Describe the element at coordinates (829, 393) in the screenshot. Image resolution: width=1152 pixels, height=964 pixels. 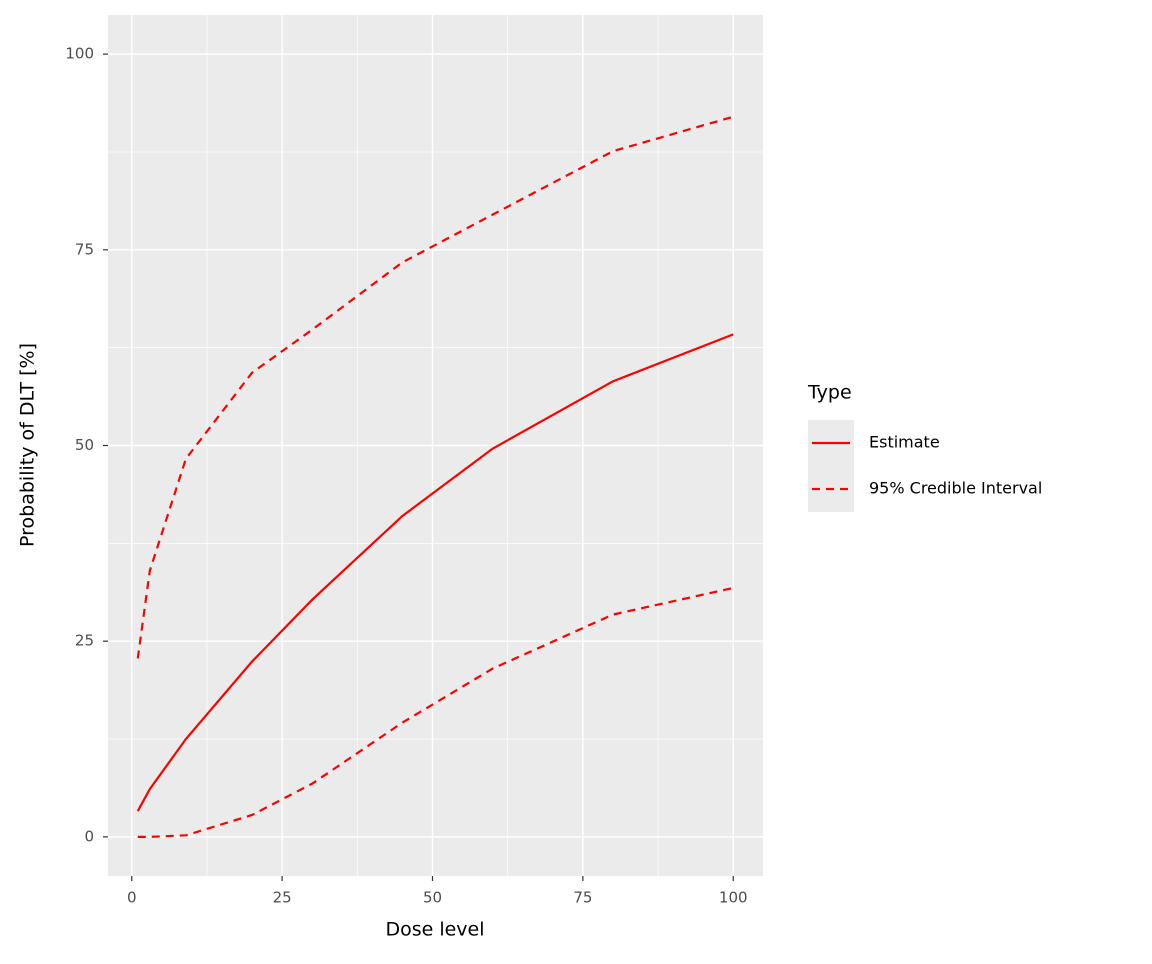
I see `legend-title: Type` at that location.